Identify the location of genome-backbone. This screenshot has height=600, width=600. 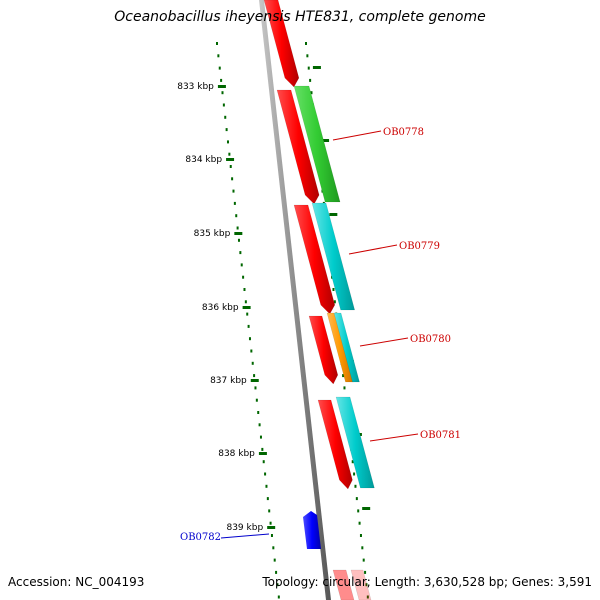
(295, 300).